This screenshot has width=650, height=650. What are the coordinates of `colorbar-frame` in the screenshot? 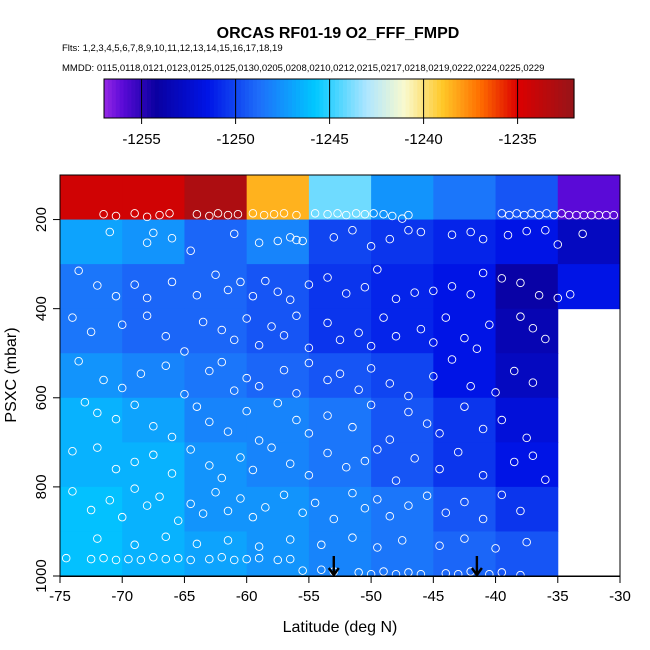 It's located at (339, 98).